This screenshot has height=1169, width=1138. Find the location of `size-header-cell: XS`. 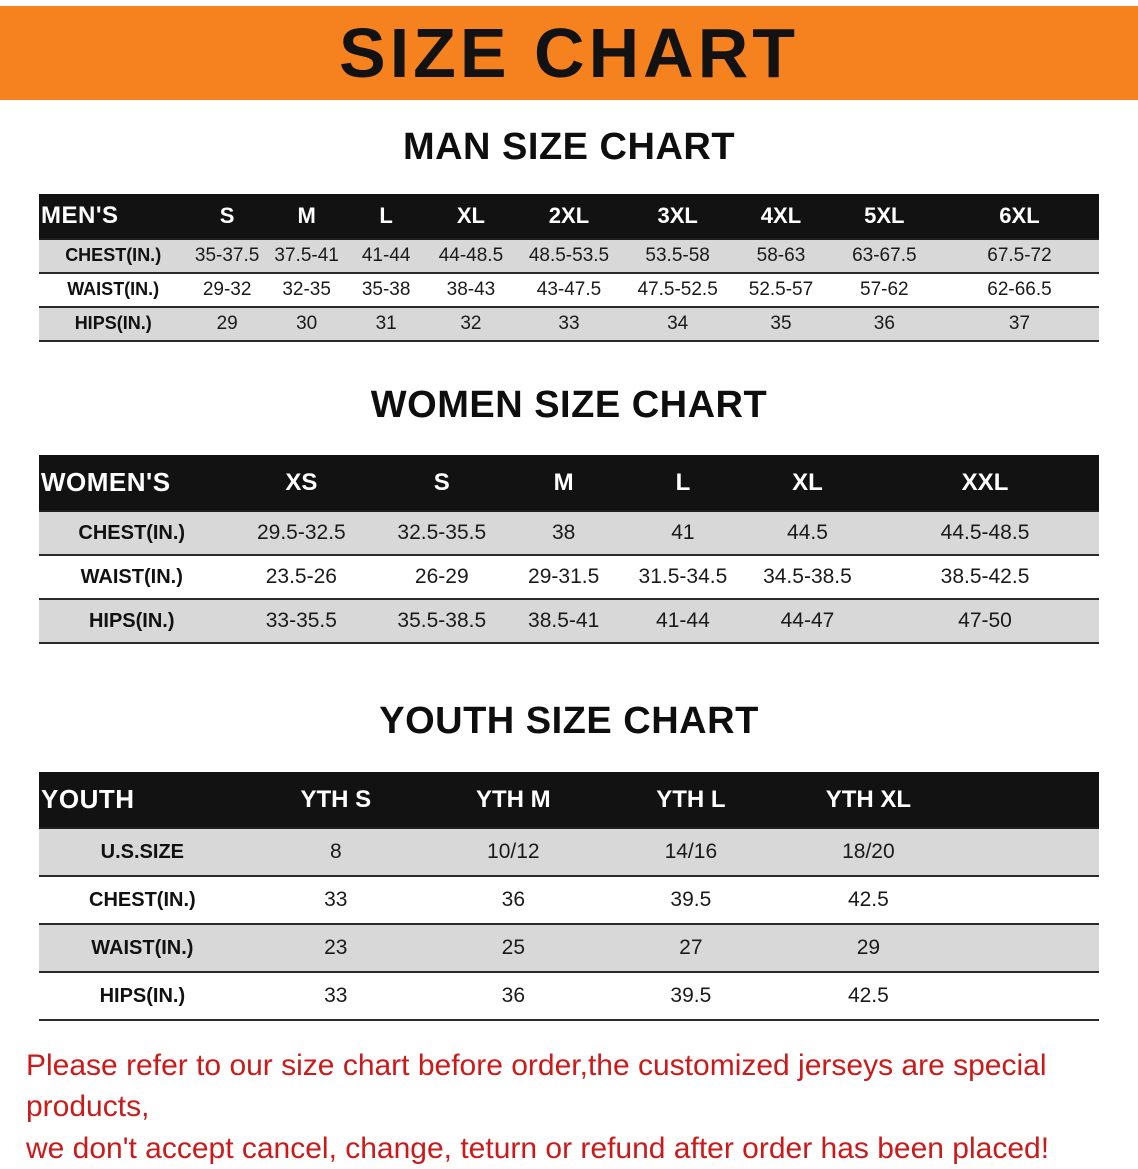

size-header-cell: XS is located at coordinates (301, 484).